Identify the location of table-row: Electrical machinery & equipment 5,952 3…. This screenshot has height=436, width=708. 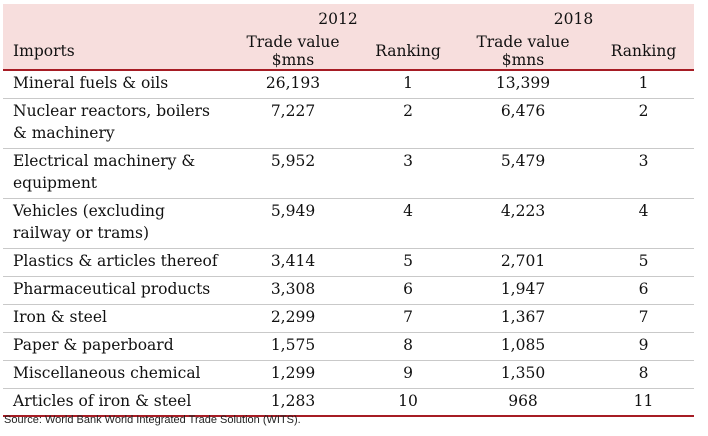
(348, 173).